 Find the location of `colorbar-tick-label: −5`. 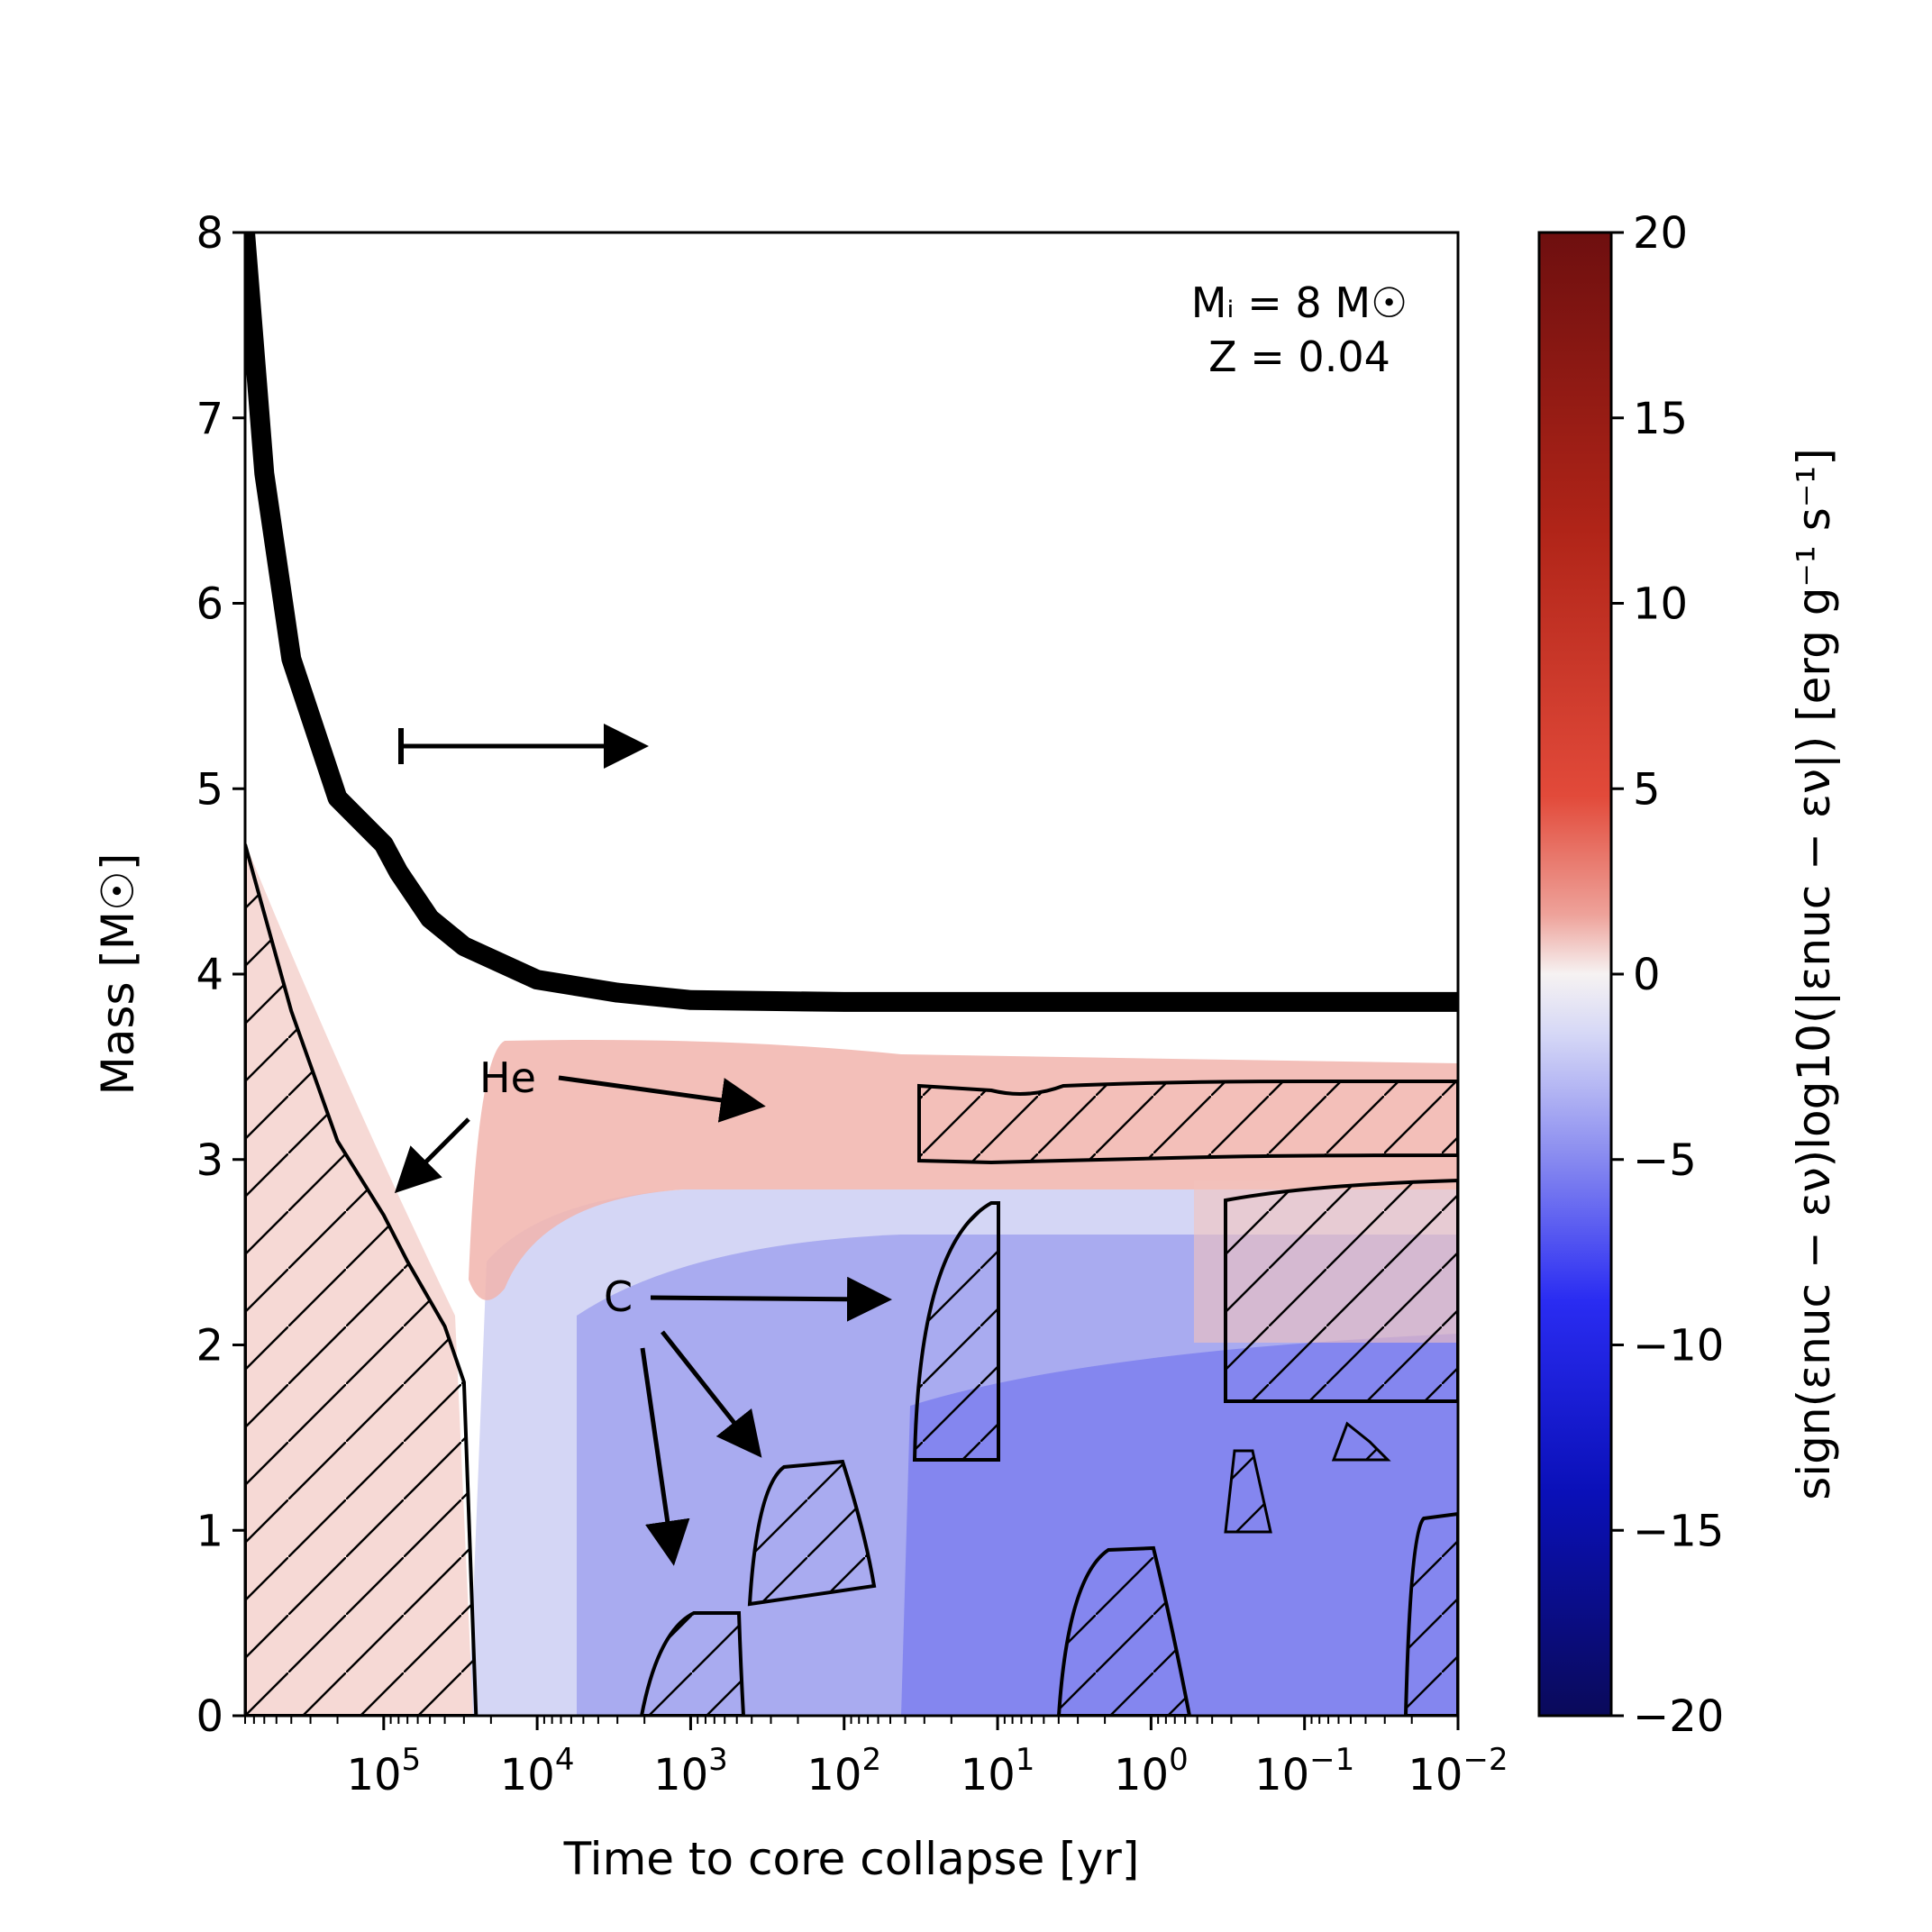

colorbar-tick-label: −5 is located at coordinates (1665, 1160).